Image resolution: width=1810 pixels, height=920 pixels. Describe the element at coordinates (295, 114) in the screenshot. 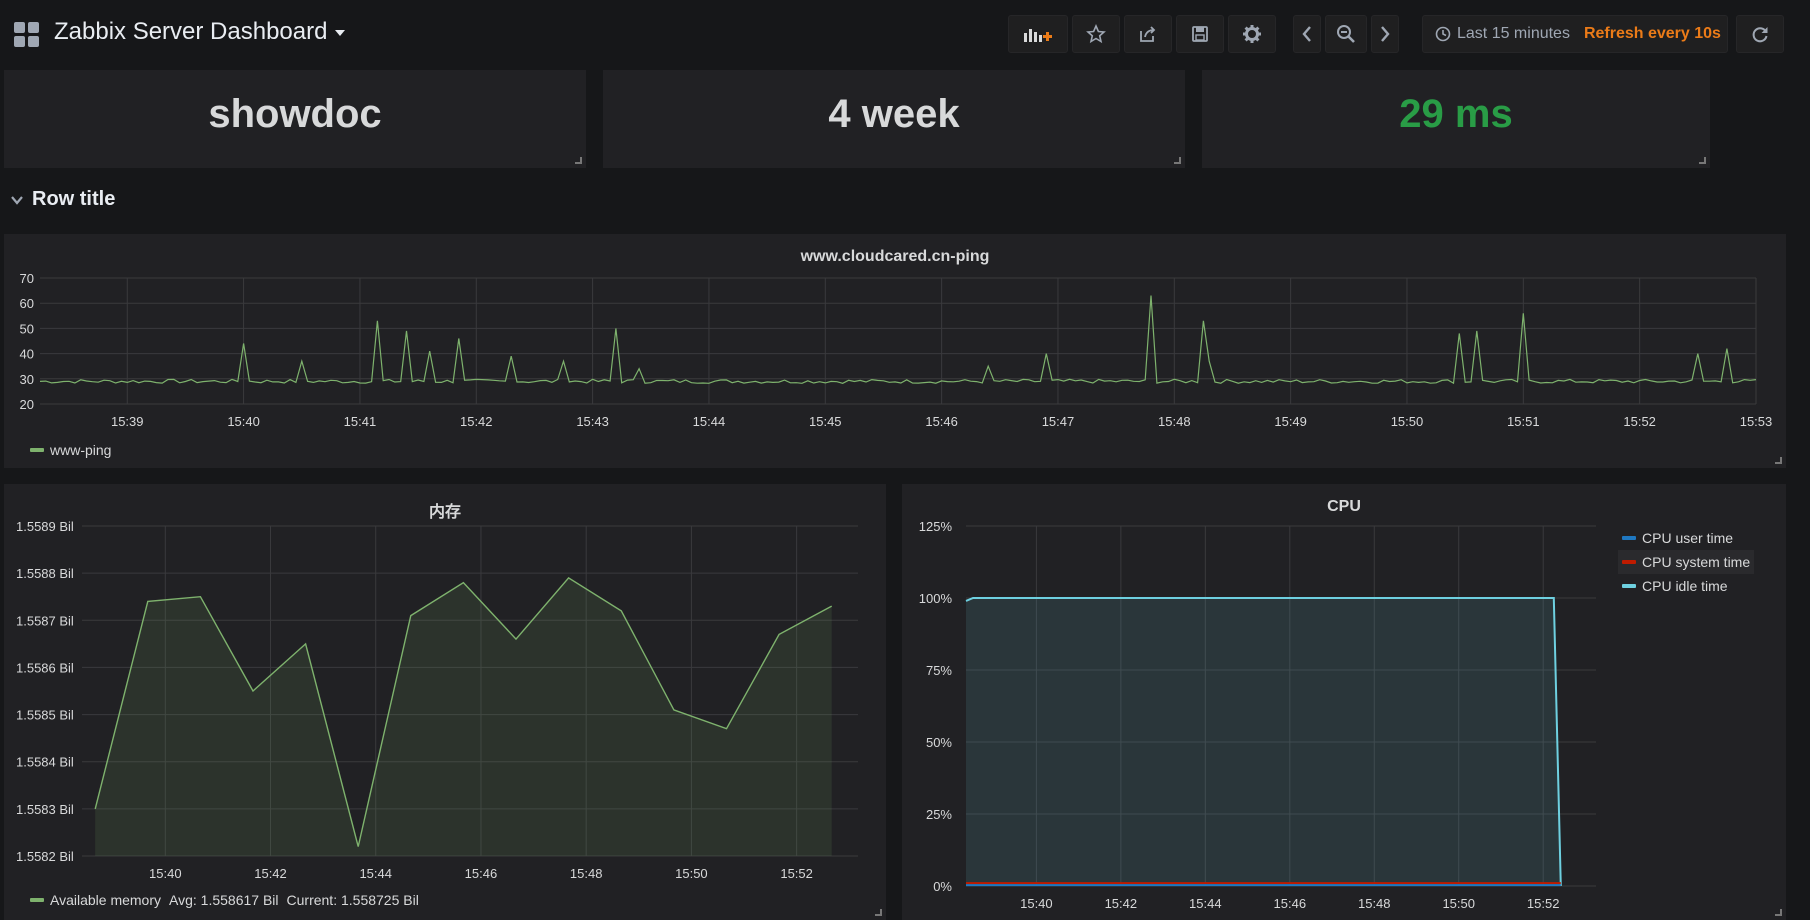

I see `stat-value: showdoc` at that location.